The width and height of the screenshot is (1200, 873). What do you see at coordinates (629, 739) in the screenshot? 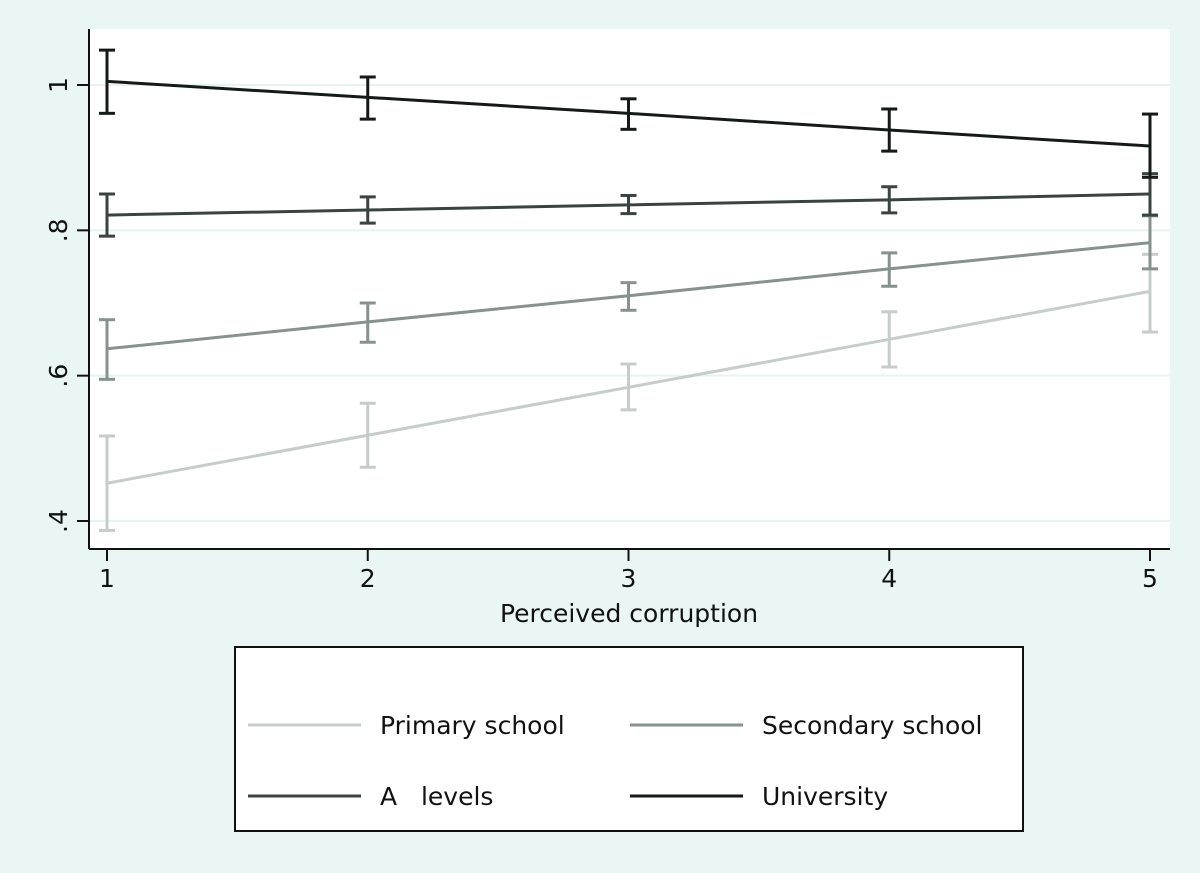
I see `legend` at bounding box center [629, 739].